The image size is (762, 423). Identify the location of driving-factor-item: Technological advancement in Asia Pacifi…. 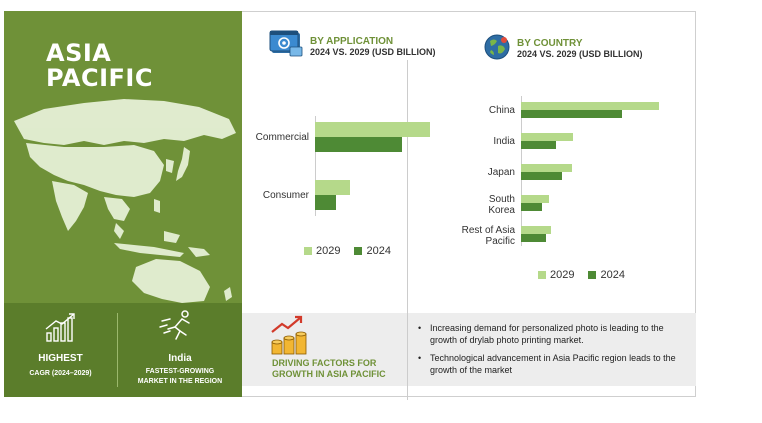
(550, 364).